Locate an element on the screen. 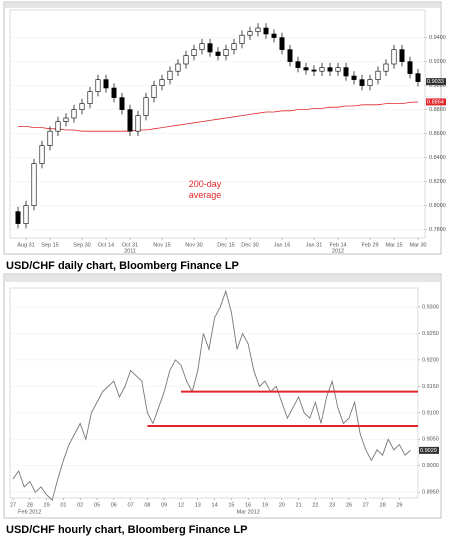 The height and width of the screenshot is (545, 465). x-tick-label: Mar 15 is located at coordinates (393, 245).